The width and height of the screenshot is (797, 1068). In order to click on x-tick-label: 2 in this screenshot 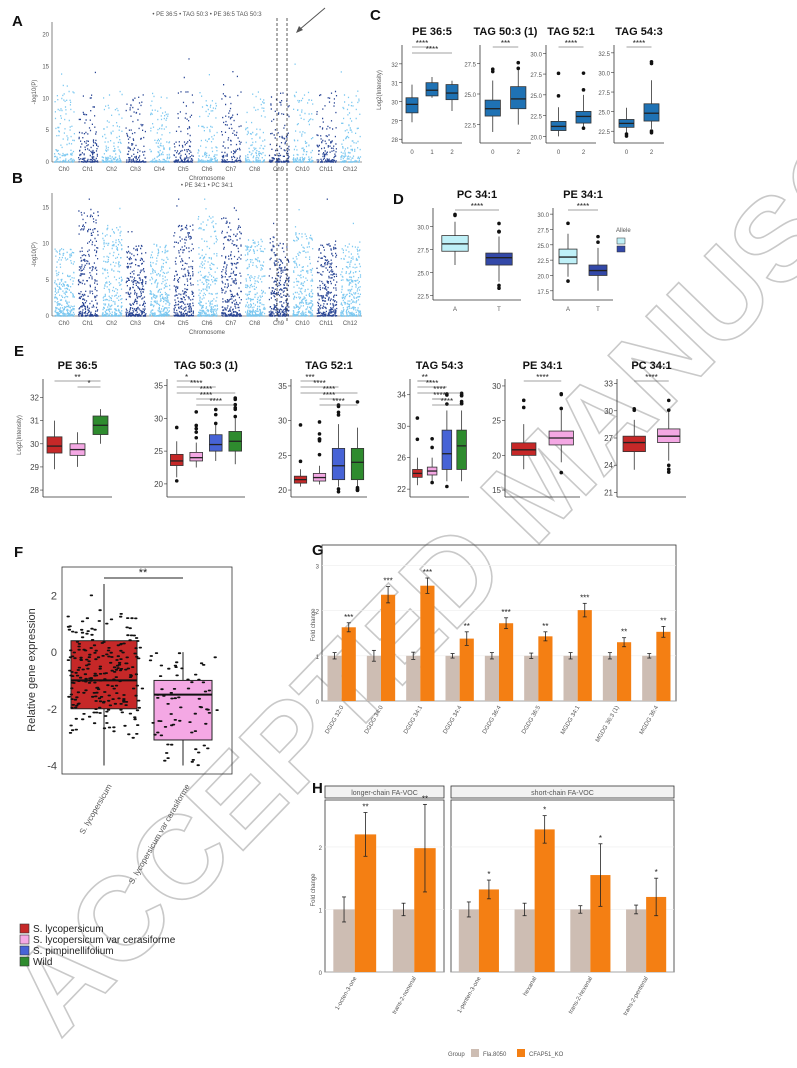, I will do `click(584, 153)`.